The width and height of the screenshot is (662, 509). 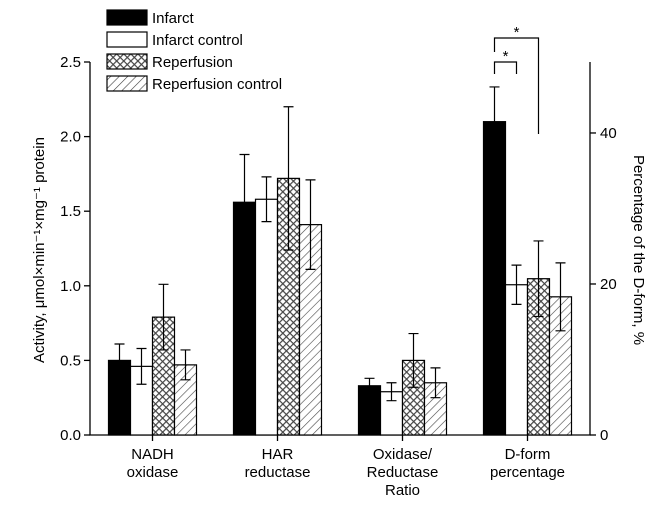 What do you see at coordinates (608, 284) in the screenshot?
I see `y2-tick-label: 20` at bounding box center [608, 284].